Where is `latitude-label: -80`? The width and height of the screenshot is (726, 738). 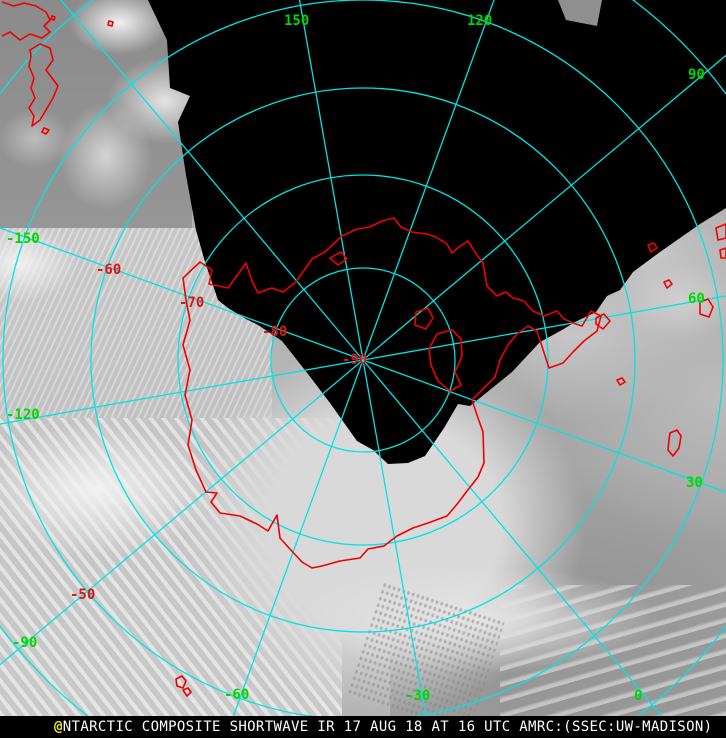
latitude-label: -80 is located at coordinates (274, 332).